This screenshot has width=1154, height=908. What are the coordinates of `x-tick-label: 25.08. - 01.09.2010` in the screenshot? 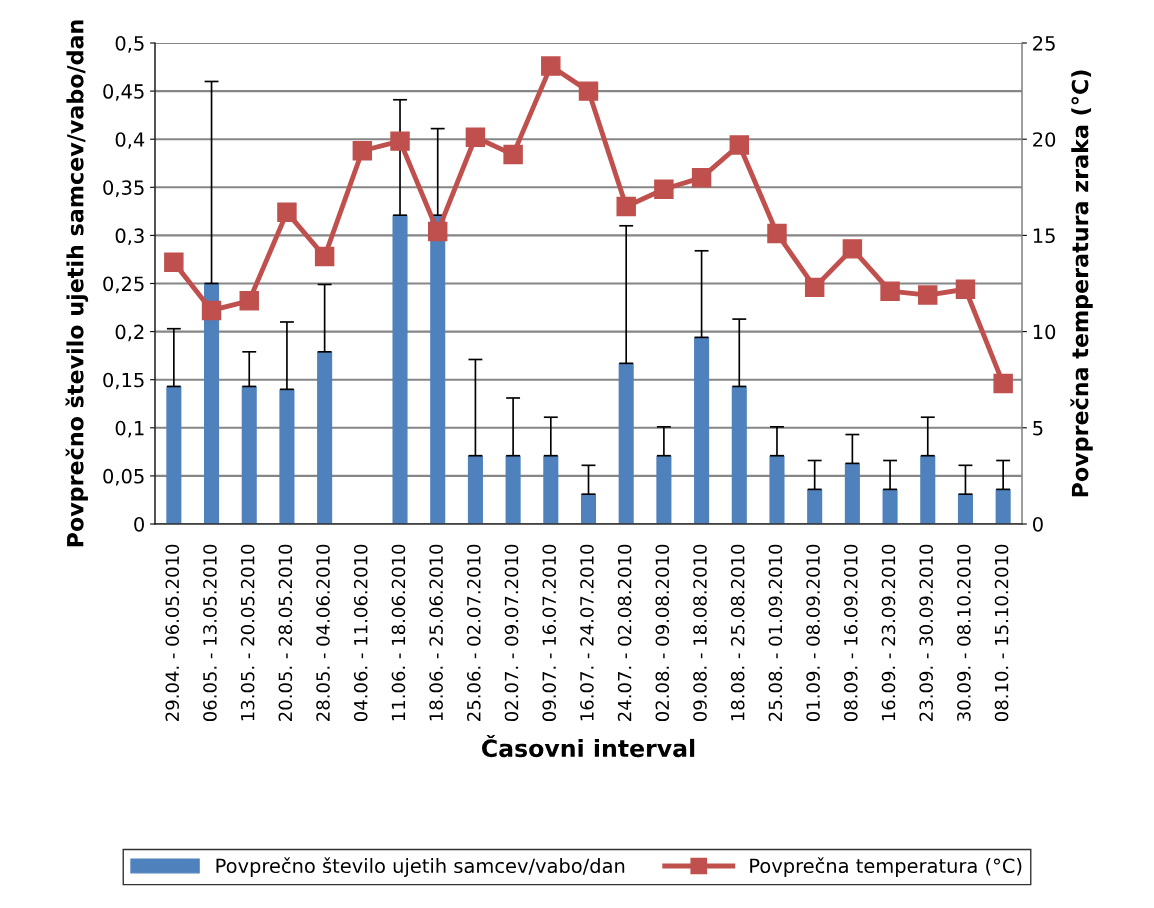 It's located at (775, 632).